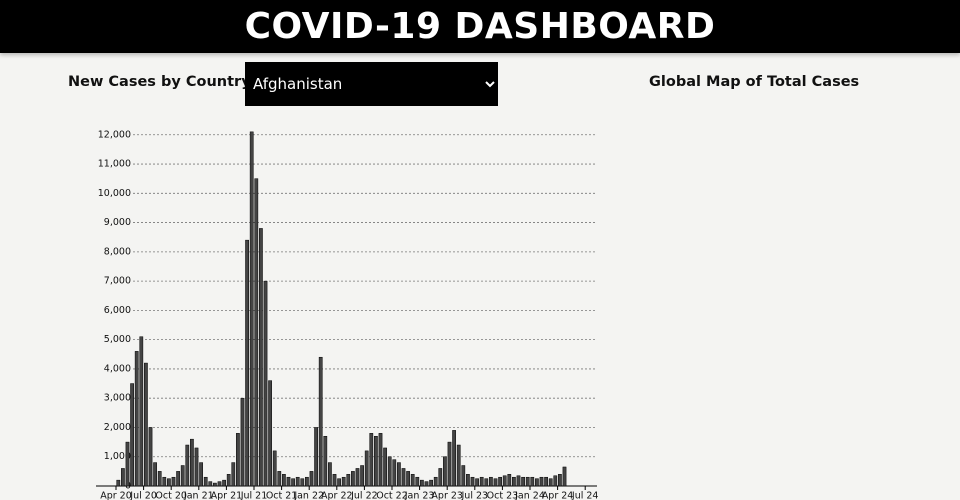 The image size is (960, 500). Describe the element at coordinates (480, 26) in the screenshot. I see `header-title: COVID-19 DASHBOARD` at that location.